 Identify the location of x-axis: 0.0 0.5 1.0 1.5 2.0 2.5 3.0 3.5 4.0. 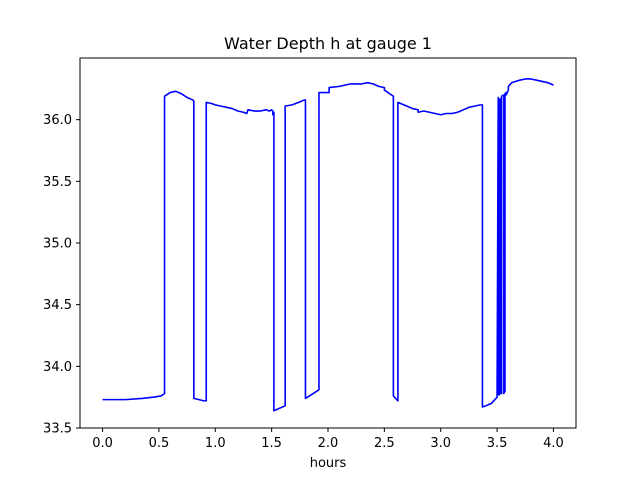
(328, 439).